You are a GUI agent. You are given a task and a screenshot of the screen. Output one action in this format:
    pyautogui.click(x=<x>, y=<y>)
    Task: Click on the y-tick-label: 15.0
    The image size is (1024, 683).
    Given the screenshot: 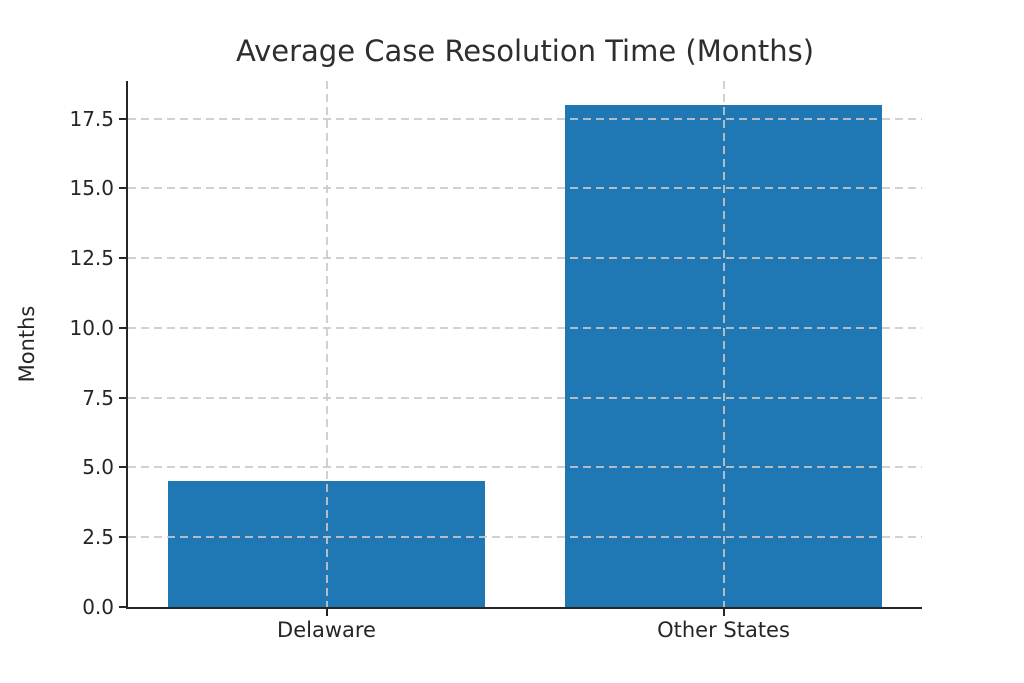 What is the action you would take?
    pyautogui.click(x=91, y=188)
    